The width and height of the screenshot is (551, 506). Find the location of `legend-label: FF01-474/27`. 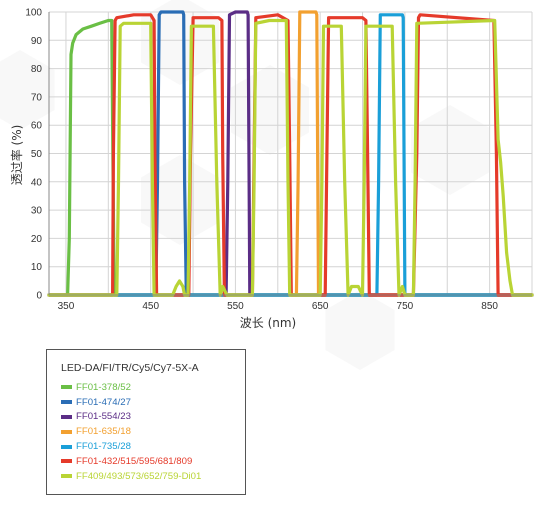

legend-label: FF01-474/27 is located at coordinates (103, 402).